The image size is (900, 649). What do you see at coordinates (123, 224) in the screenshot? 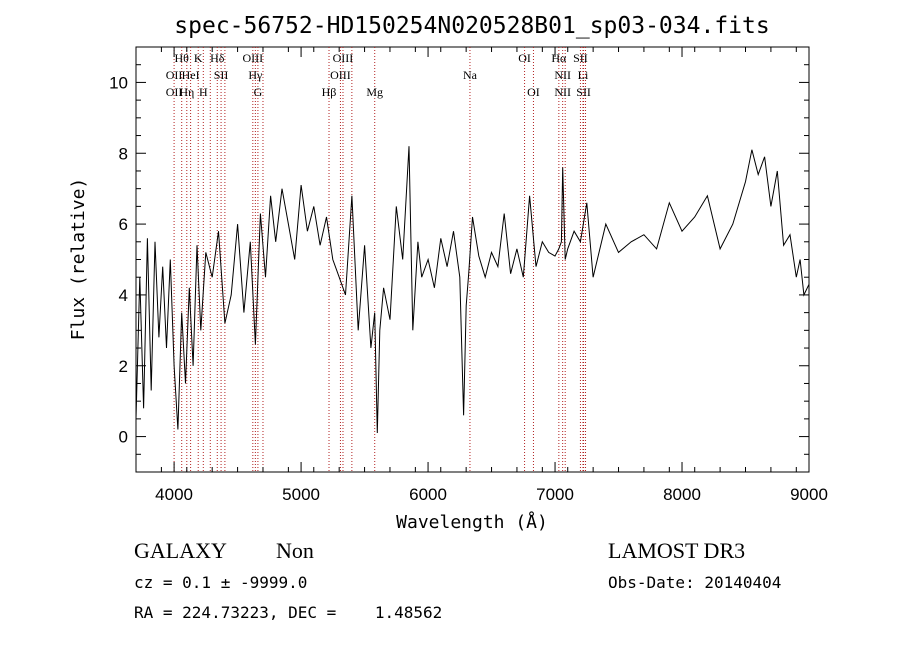
I see `y-tick-label: 6` at bounding box center [123, 224].